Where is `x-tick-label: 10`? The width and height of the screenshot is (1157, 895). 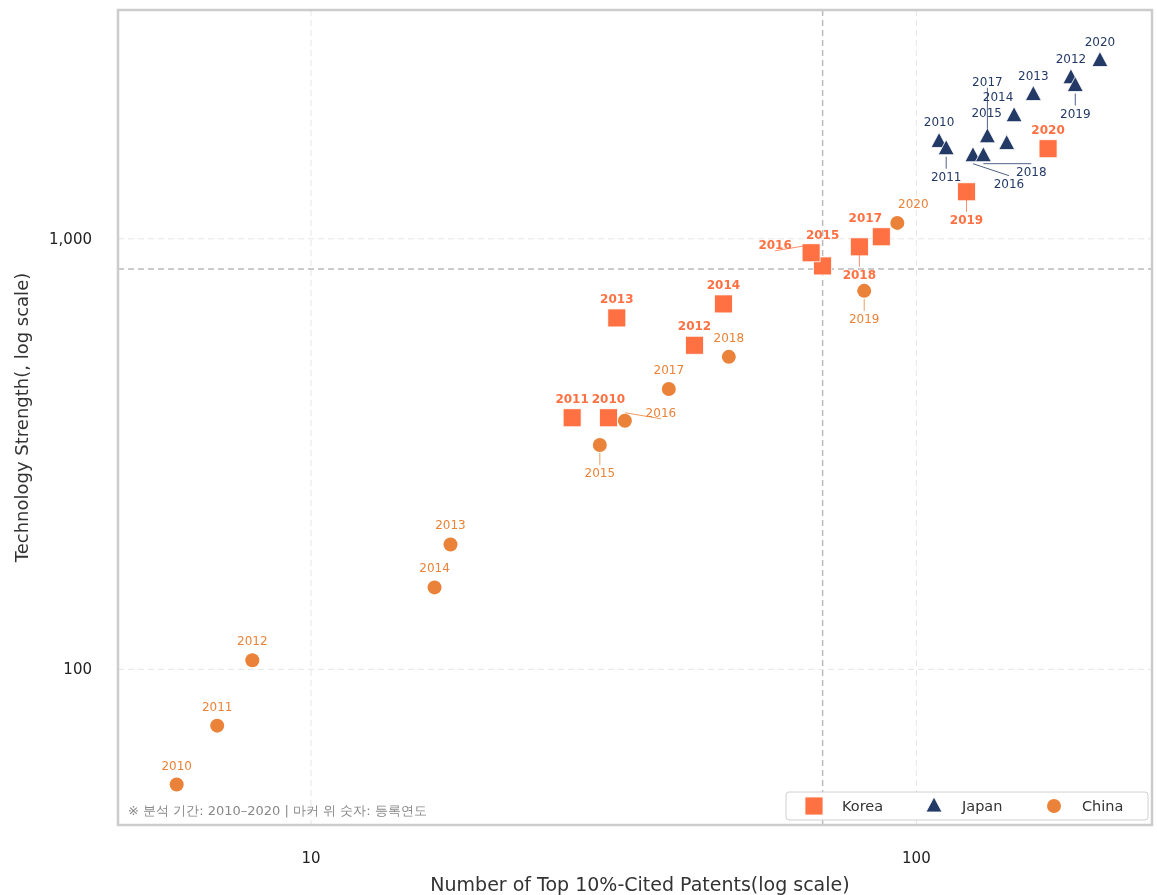
x-tick-label: 10 is located at coordinates (311, 858).